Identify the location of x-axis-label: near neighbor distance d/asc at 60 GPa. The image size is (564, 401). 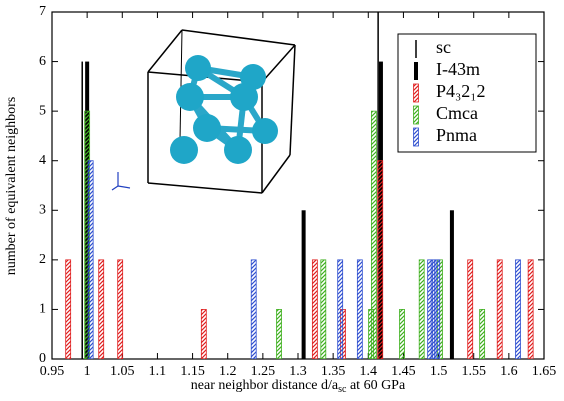
(298, 386).